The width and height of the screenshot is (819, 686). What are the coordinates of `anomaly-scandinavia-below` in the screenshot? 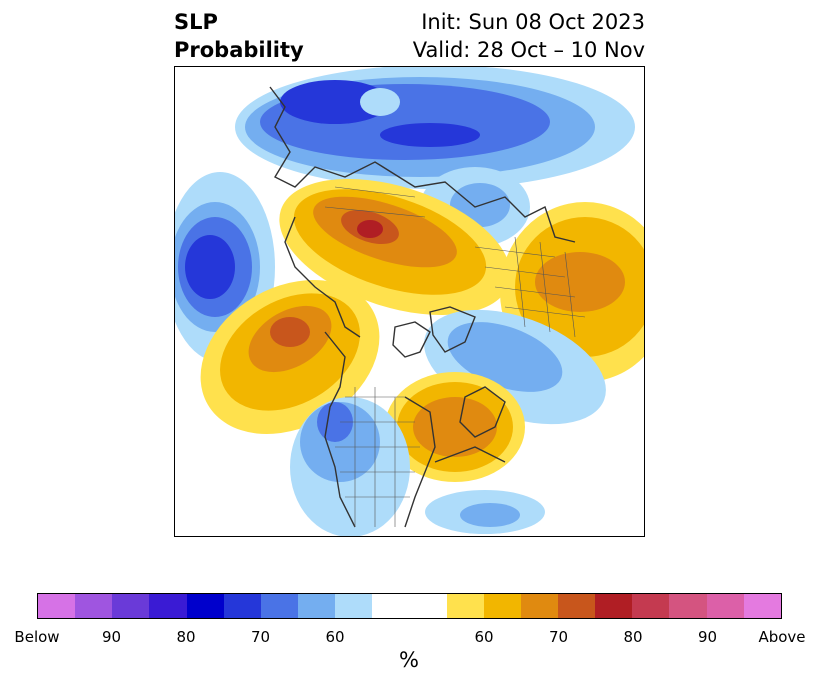 It's located at (435, 128).